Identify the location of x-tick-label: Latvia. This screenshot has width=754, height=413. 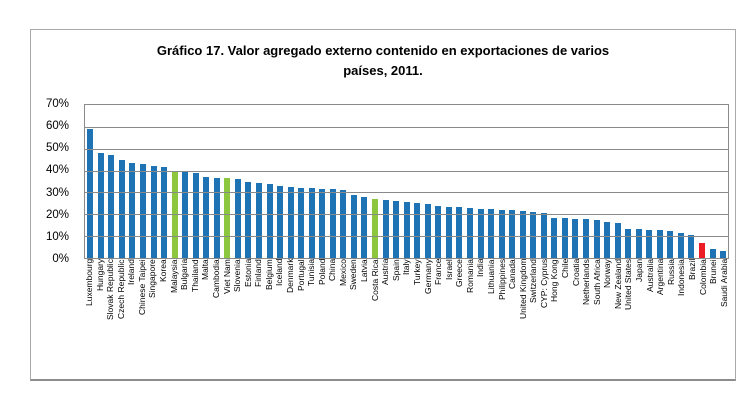
(364, 270).